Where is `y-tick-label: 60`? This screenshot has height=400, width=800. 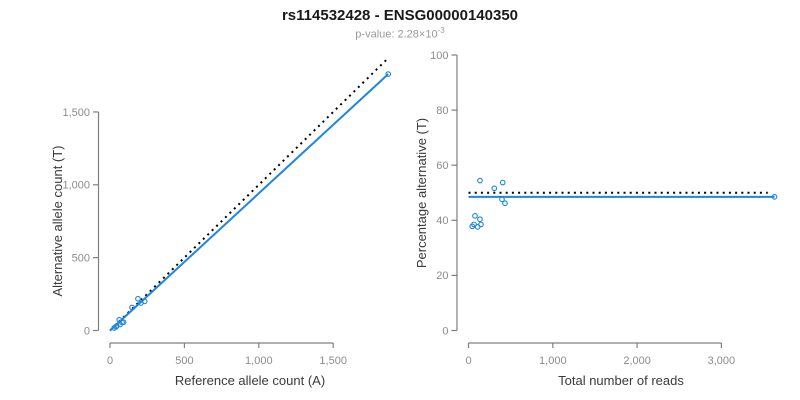 y-tick-label: 60 is located at coordinates (442, 166).